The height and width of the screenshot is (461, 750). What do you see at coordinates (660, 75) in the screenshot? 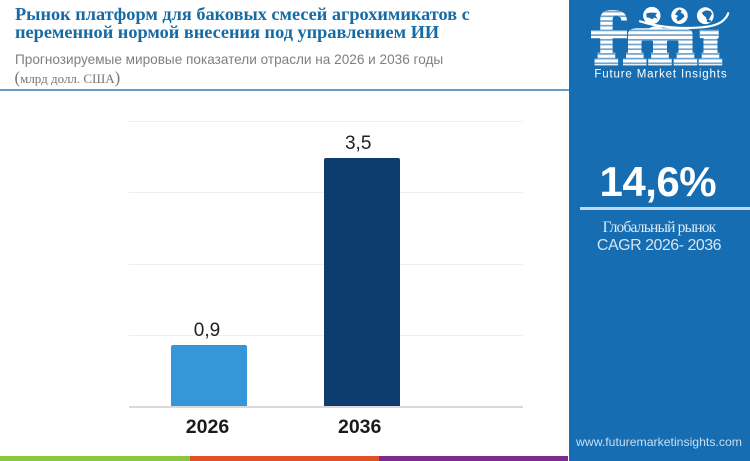
I see `svg-text: Future Market Insights` at bounding box center [660, 75].